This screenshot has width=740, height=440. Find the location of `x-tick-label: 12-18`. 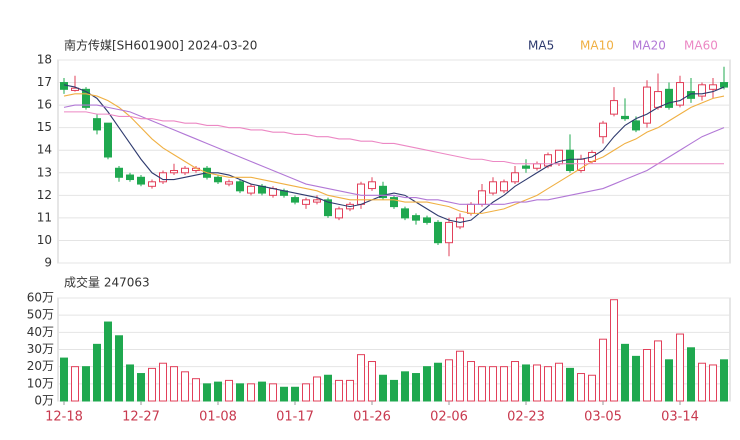

x-tick-label: 12-18 is located at coordinates (64, 417).